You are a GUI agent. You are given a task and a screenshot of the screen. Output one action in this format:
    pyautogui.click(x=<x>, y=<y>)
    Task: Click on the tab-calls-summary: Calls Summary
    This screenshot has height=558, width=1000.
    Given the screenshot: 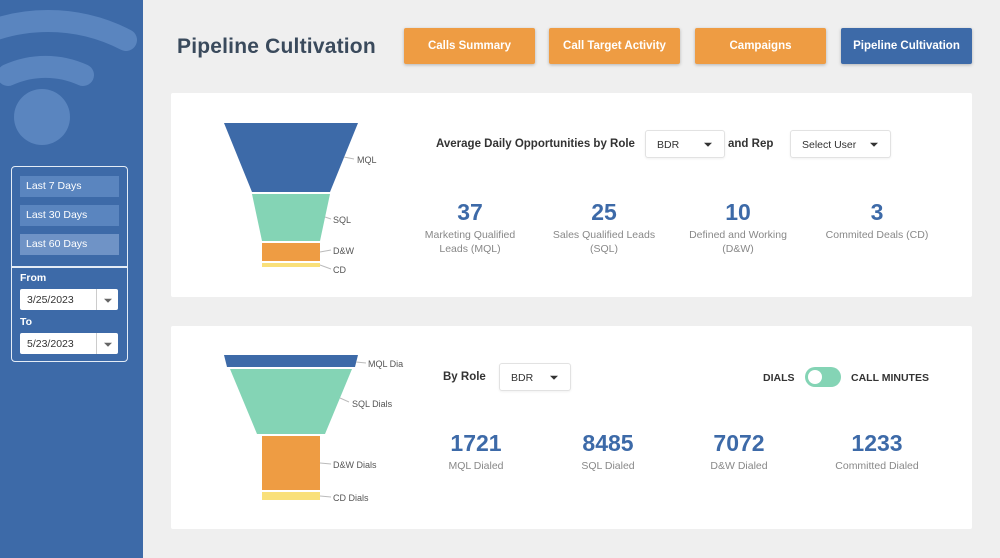 What is the action you would take?
    pyautogui.click(x=469, y=46)
    